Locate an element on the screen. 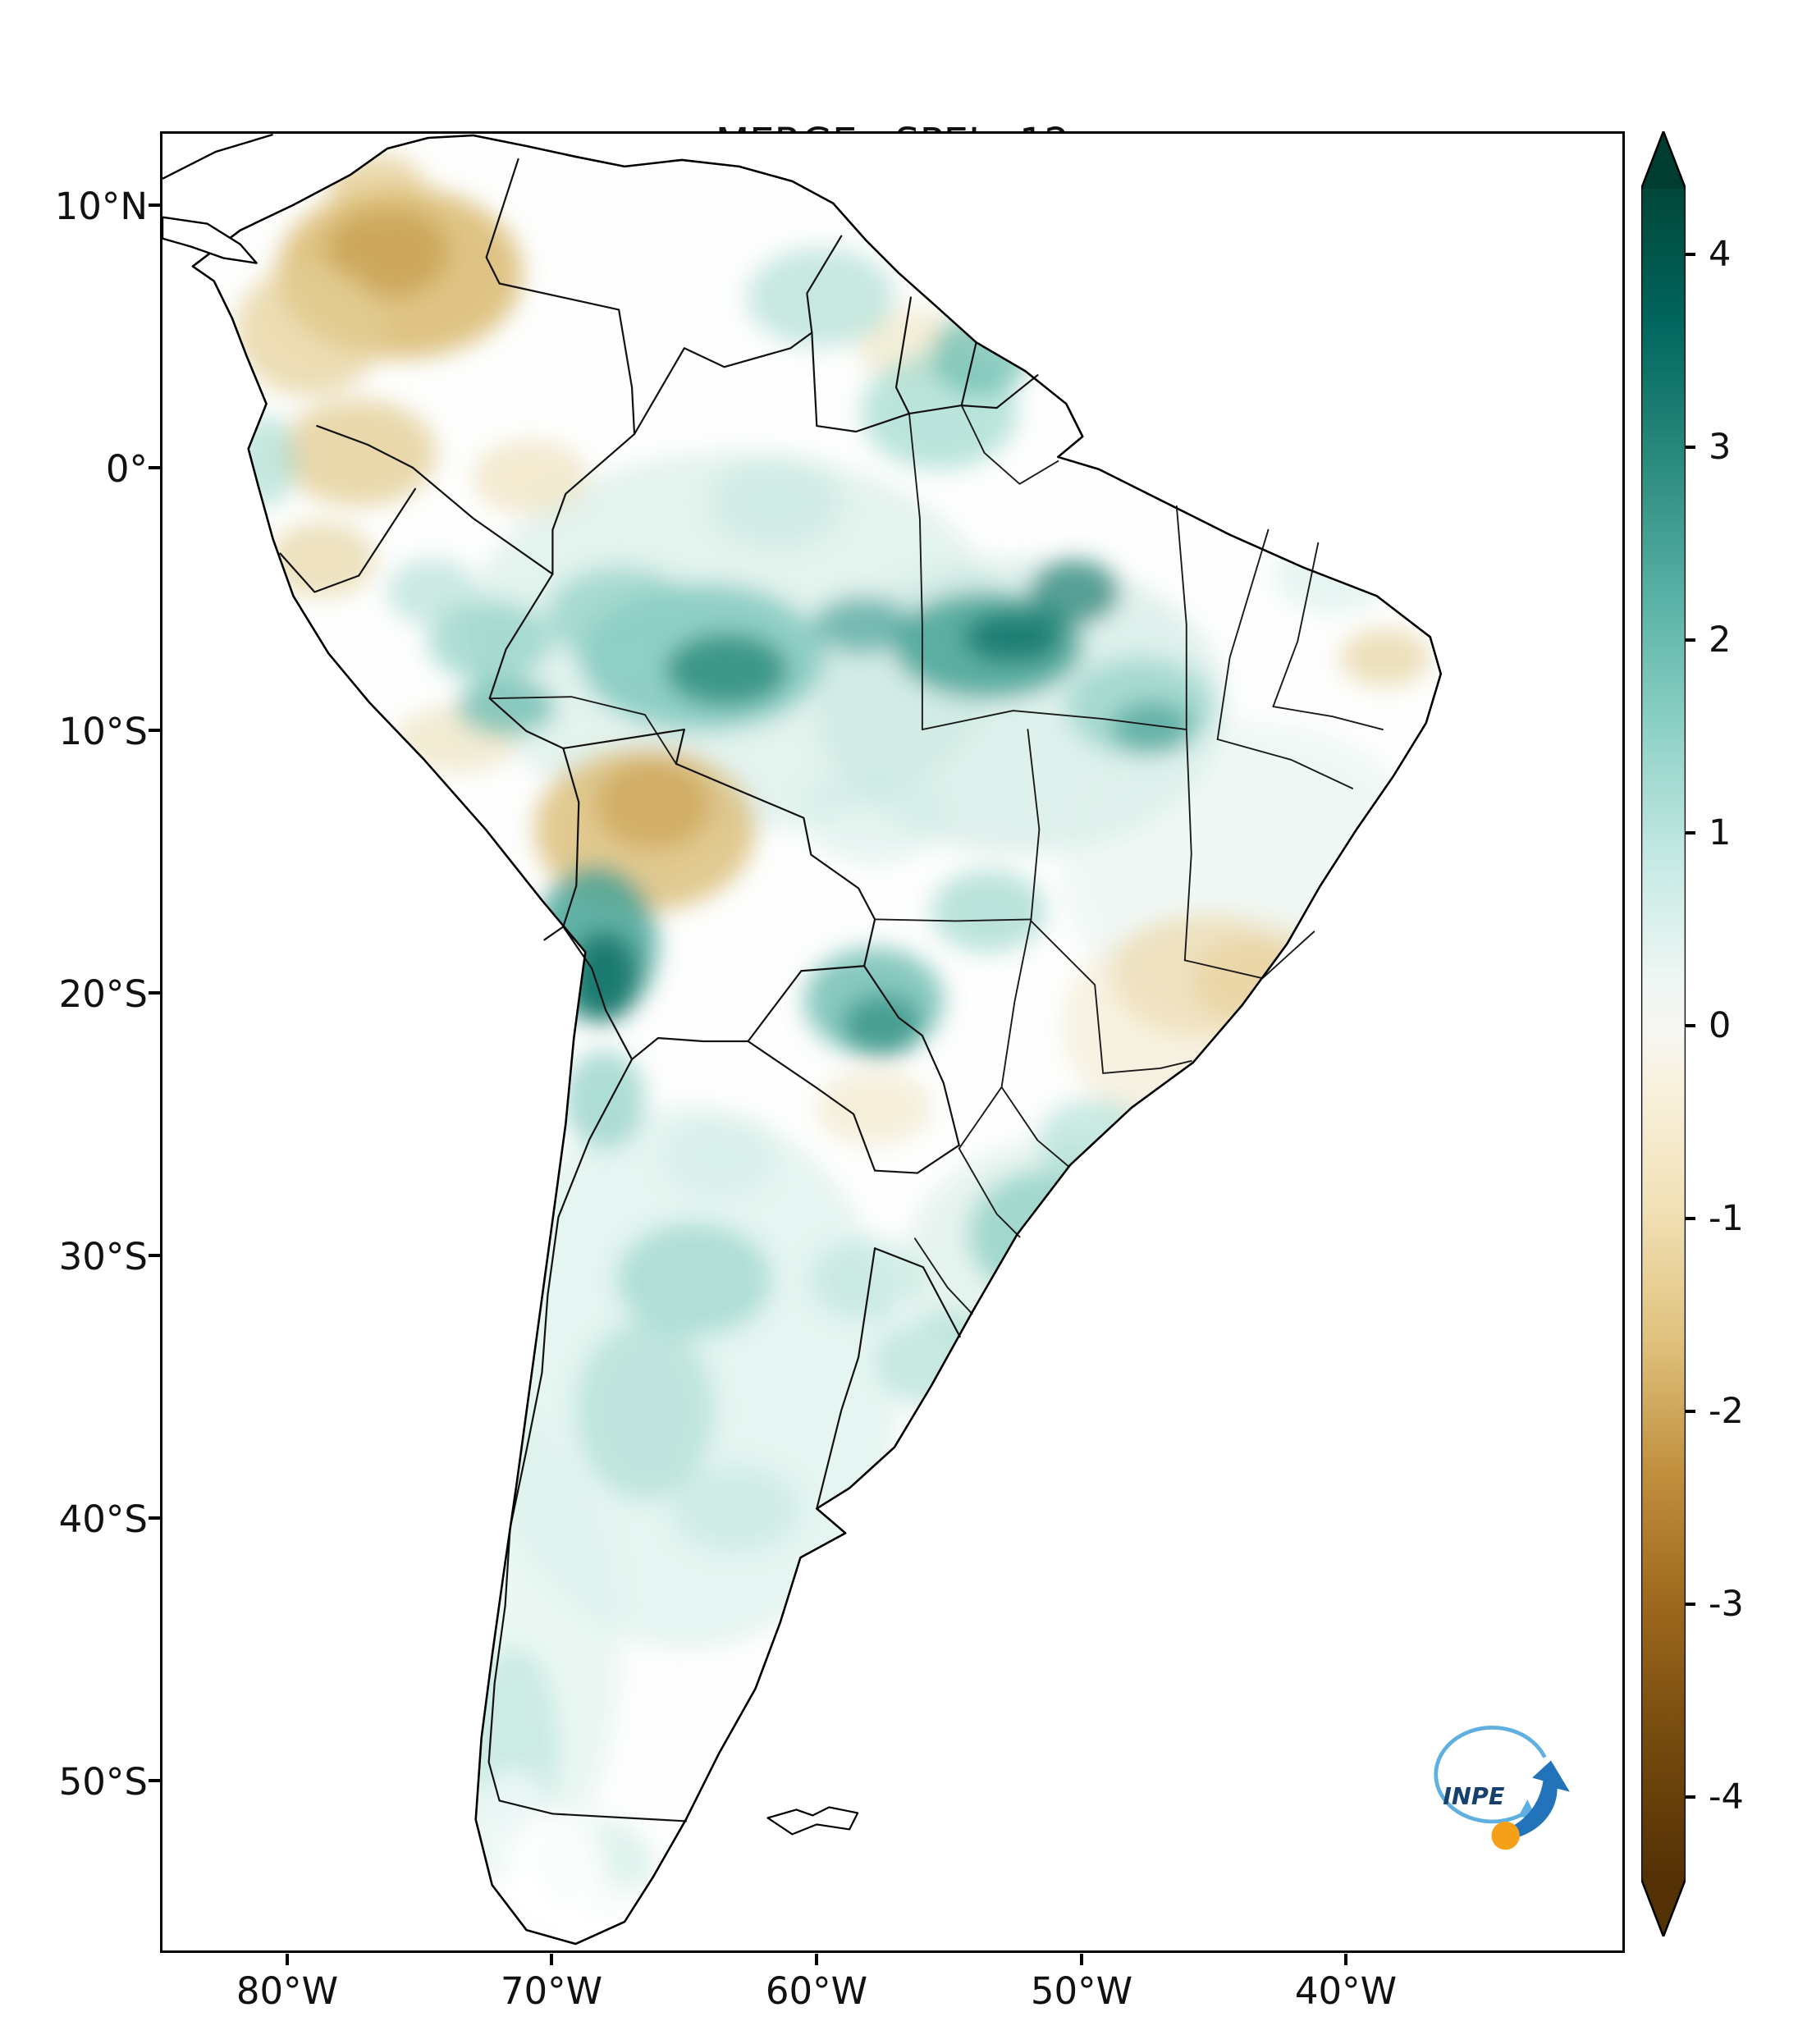 Image resolution: width=1798 pixels, height=2044 pixels. y-axis-tick-label: 50°S is located at coordinates (103, 1782).